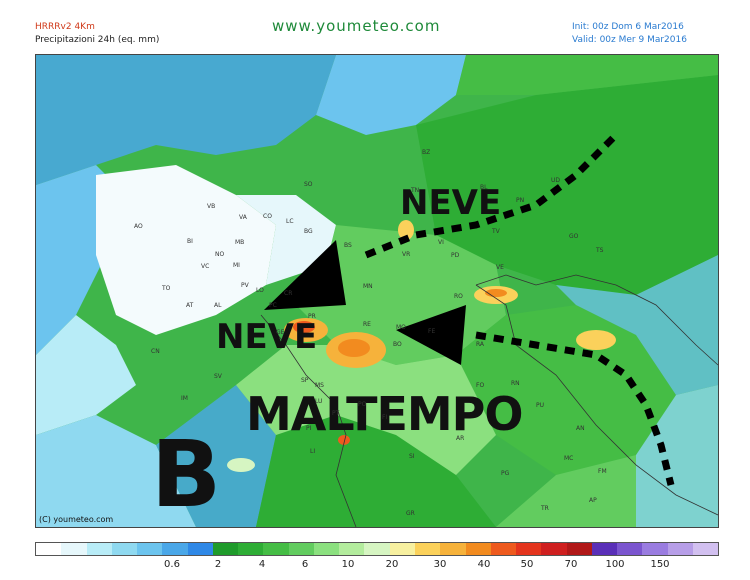 The image size is (750, 580). I want to click on city-label-mc: MC, so click(569, 458).